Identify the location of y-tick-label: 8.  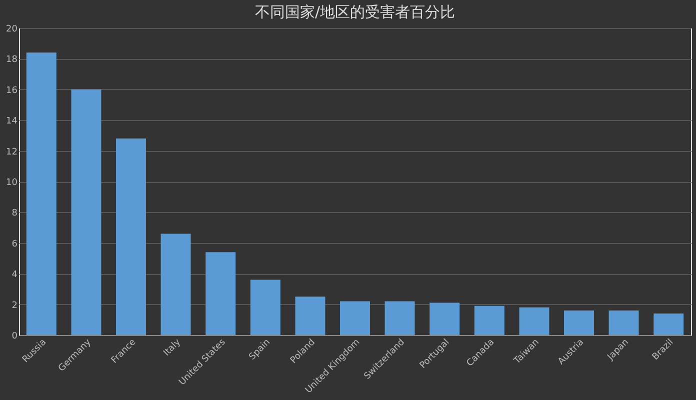
(15, 213).